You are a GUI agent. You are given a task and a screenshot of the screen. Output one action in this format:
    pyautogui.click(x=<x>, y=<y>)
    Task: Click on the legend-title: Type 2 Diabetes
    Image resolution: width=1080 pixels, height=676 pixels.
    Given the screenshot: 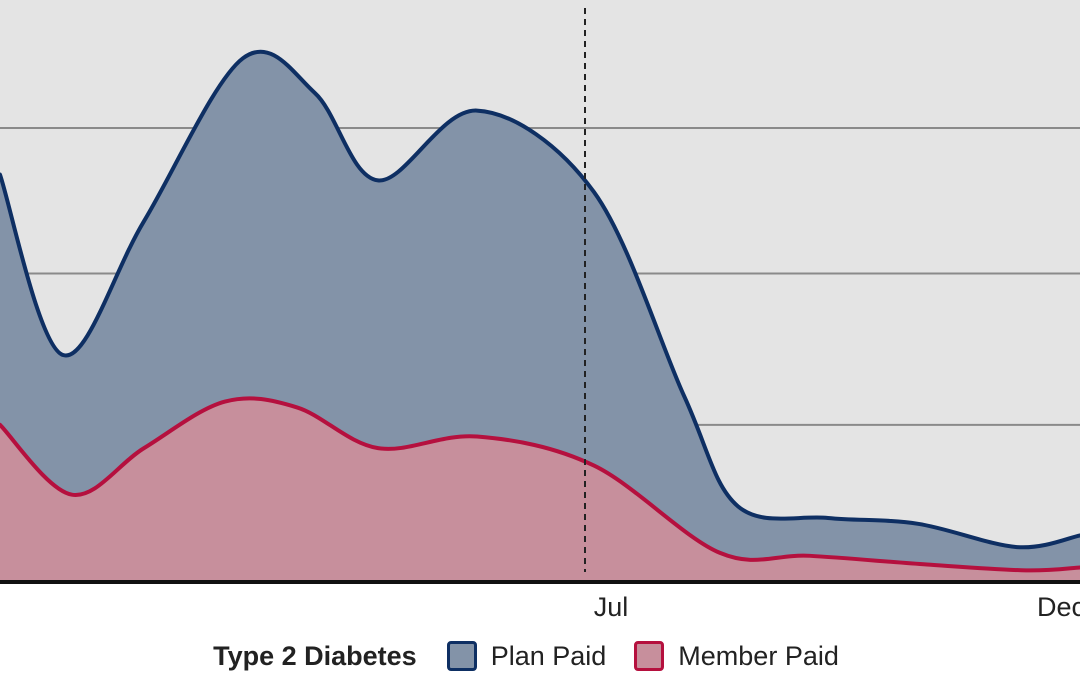 What is the action you would take?
    pyautogui.click(x=315, y=655)
    